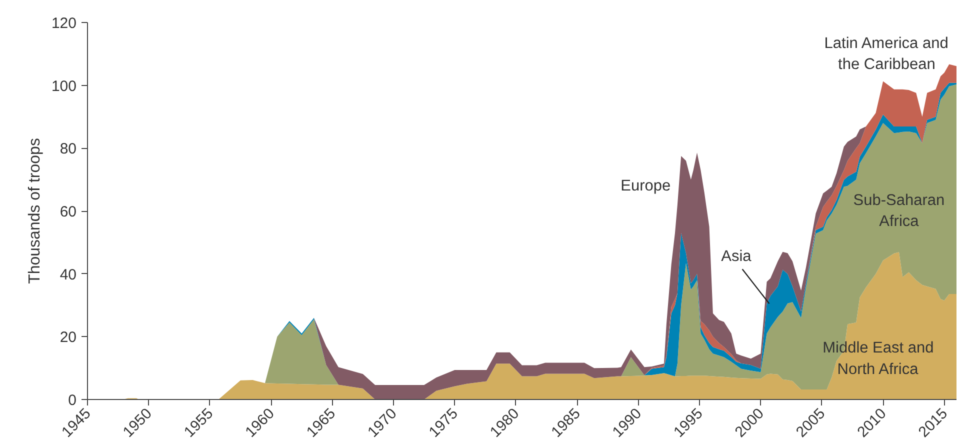 The width and height of the screenshot is (970, 444). Describe the element at coordinates (68, 212) in the screenshot. I see `y-tick-label: 60` at that location.